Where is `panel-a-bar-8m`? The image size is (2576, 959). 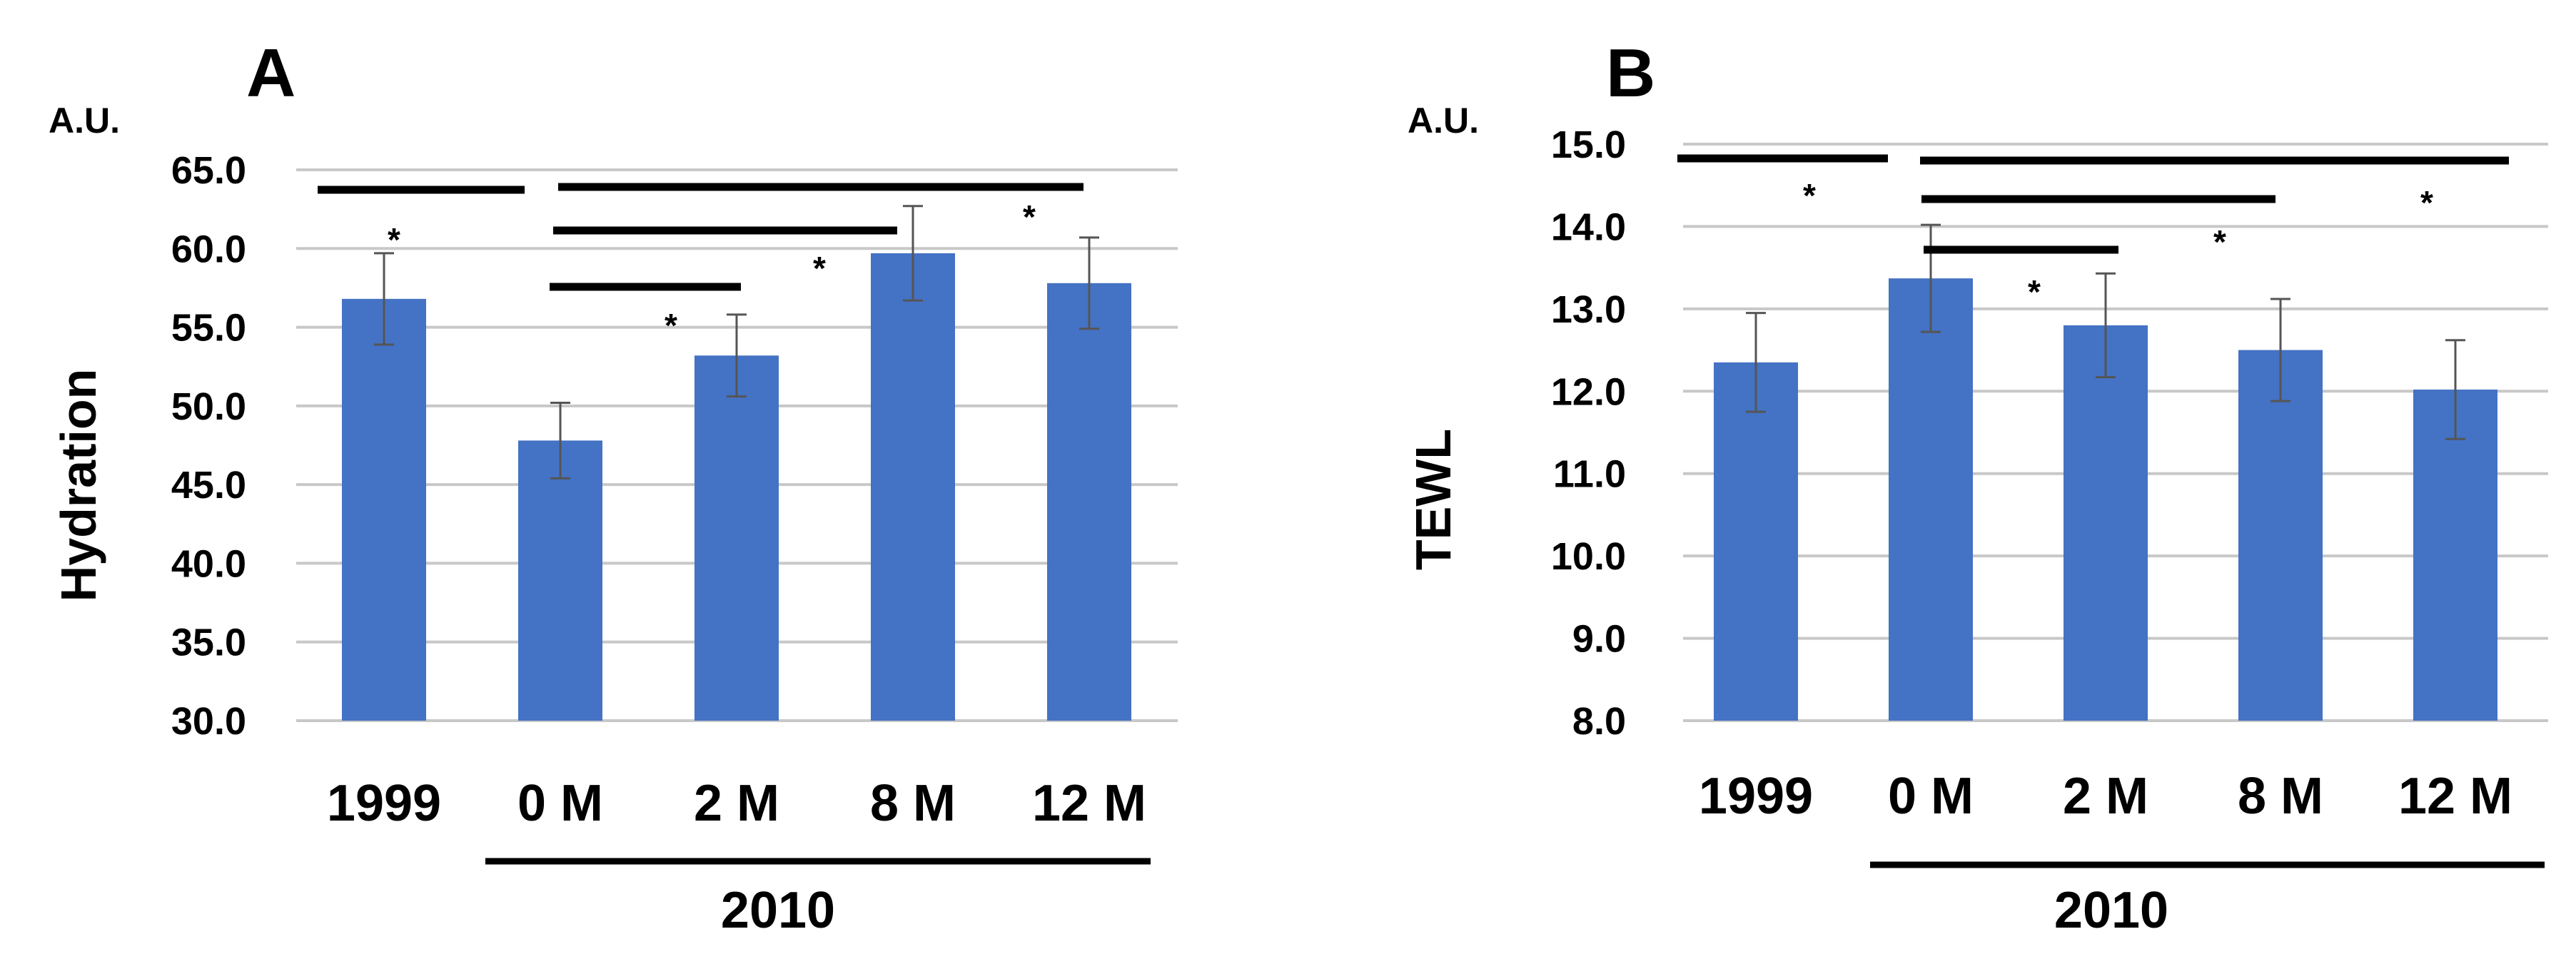 panel-a-bar-8m is located at coordinates (913, 487).